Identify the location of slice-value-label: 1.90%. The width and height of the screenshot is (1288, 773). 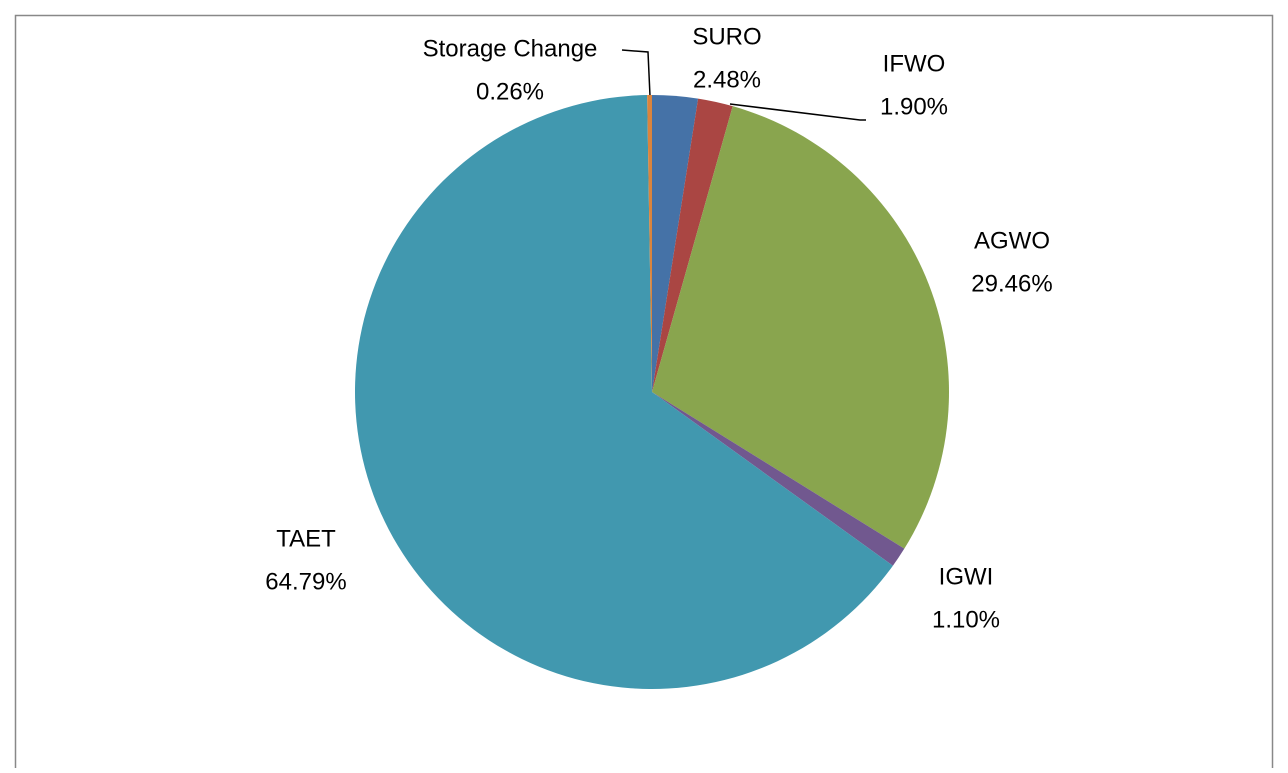
(914, 106).